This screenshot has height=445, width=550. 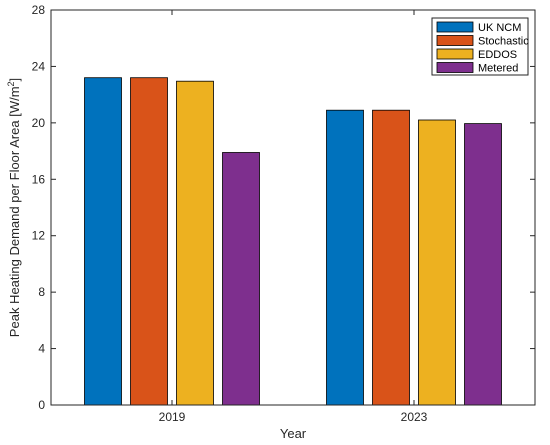 I want to click on y-tick-label-12: 12, so click(x=39, y=236).